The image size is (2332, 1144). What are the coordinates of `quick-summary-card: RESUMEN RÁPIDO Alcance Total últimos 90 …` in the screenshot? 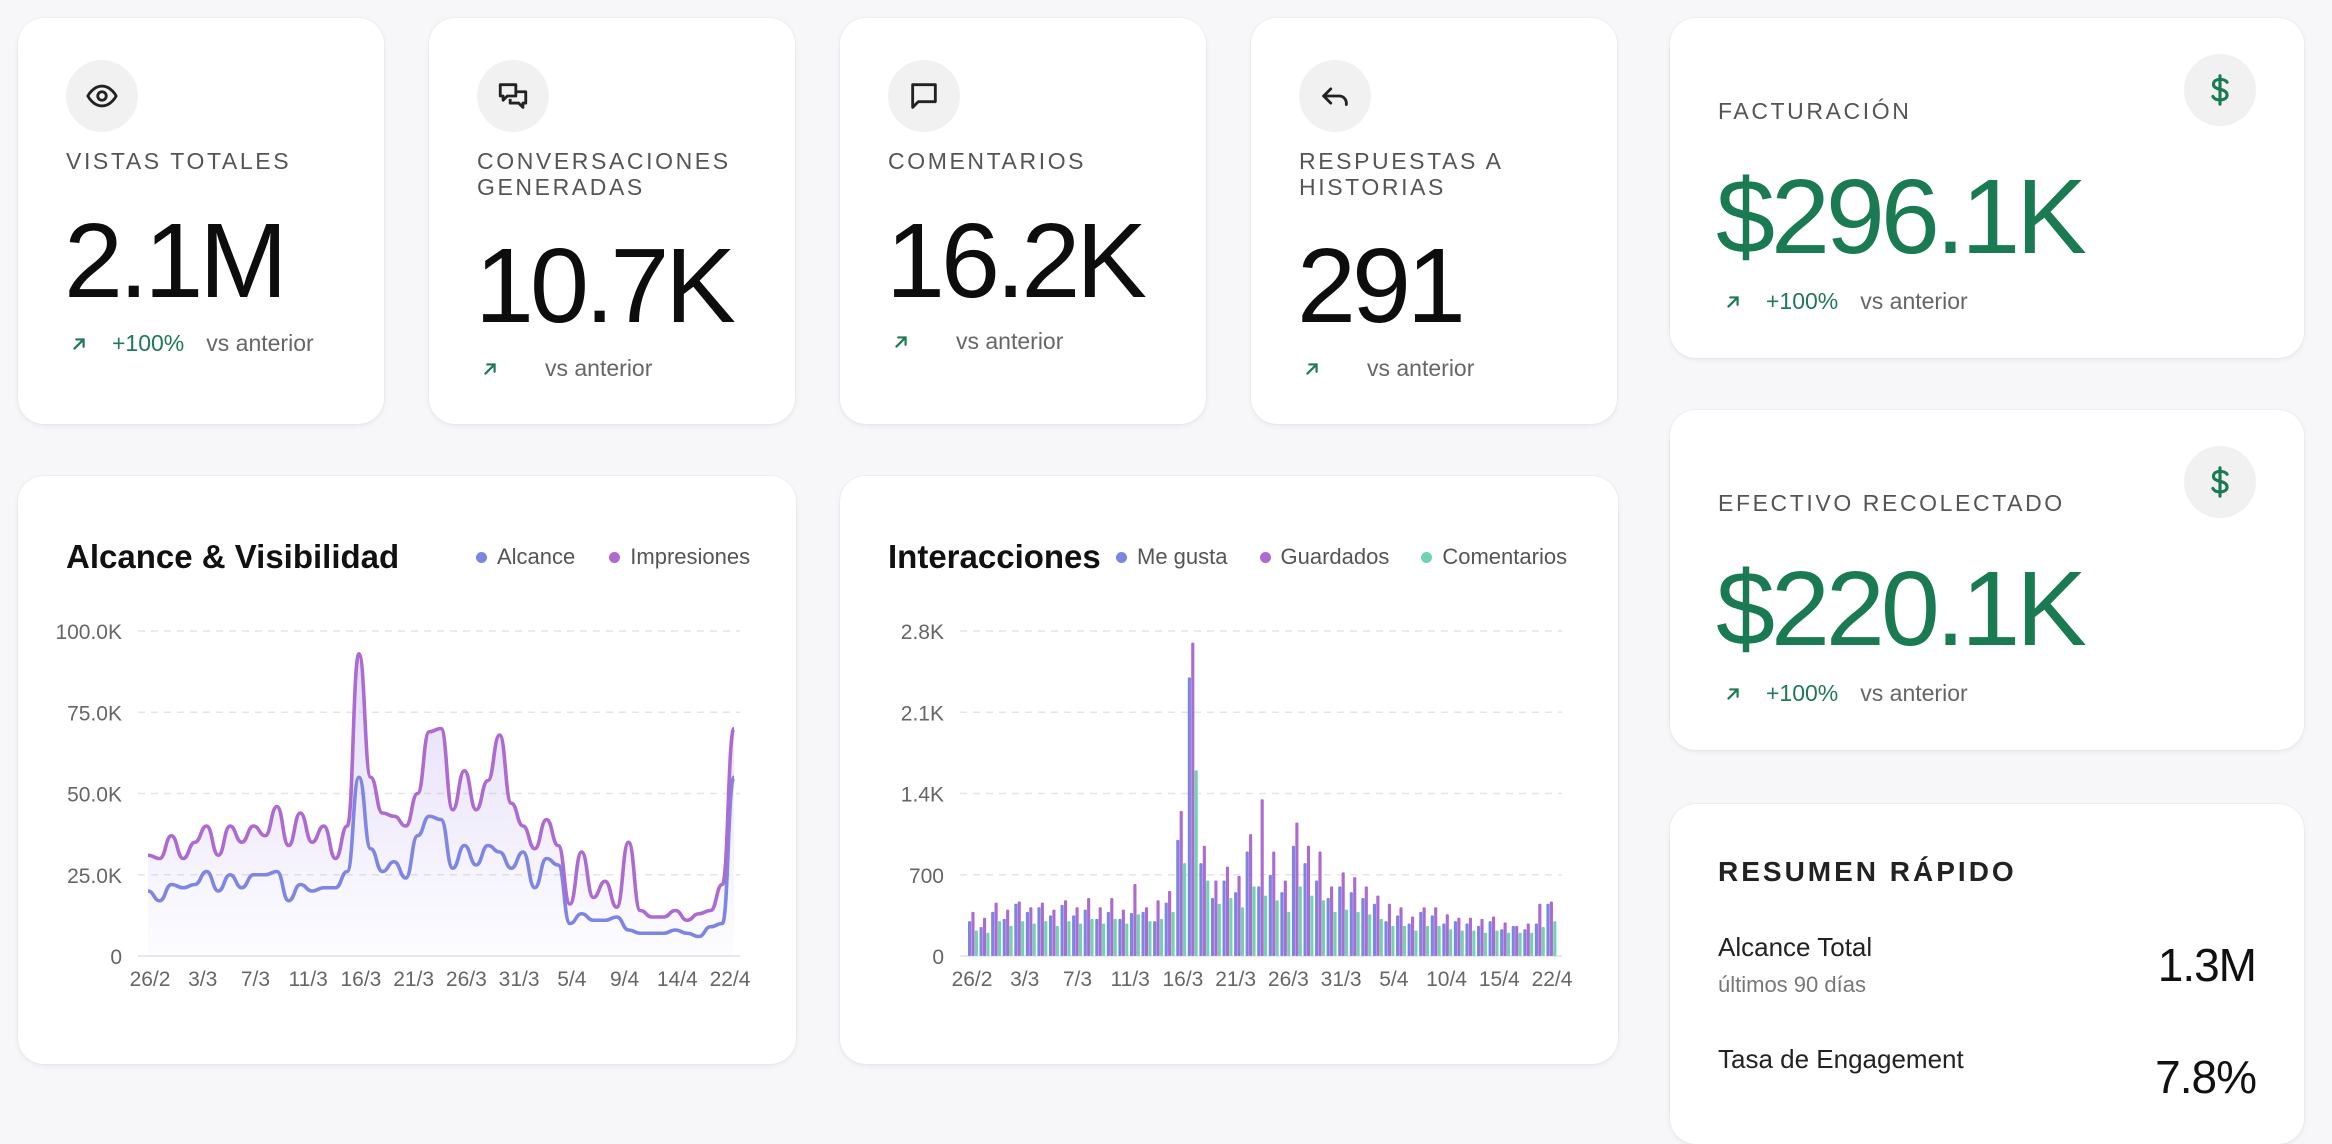 It's located at (1987, 974).